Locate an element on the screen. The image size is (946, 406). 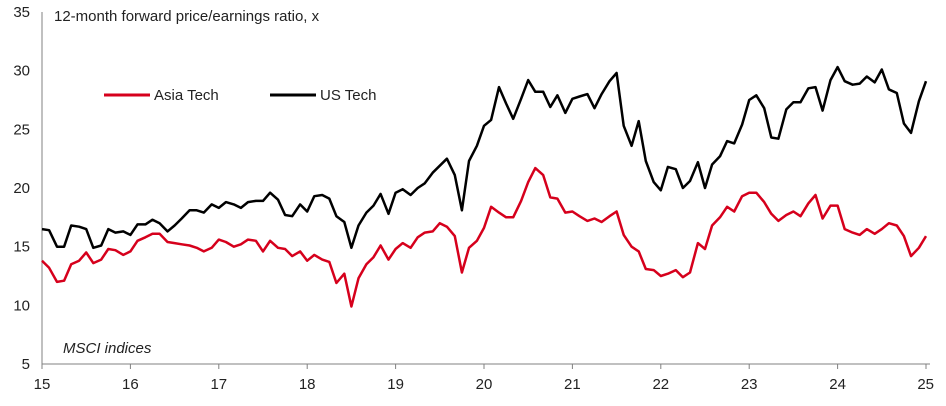
y-axis-title: 12-month forward price/earnings ratio, x is located at coordinates (187, 16).